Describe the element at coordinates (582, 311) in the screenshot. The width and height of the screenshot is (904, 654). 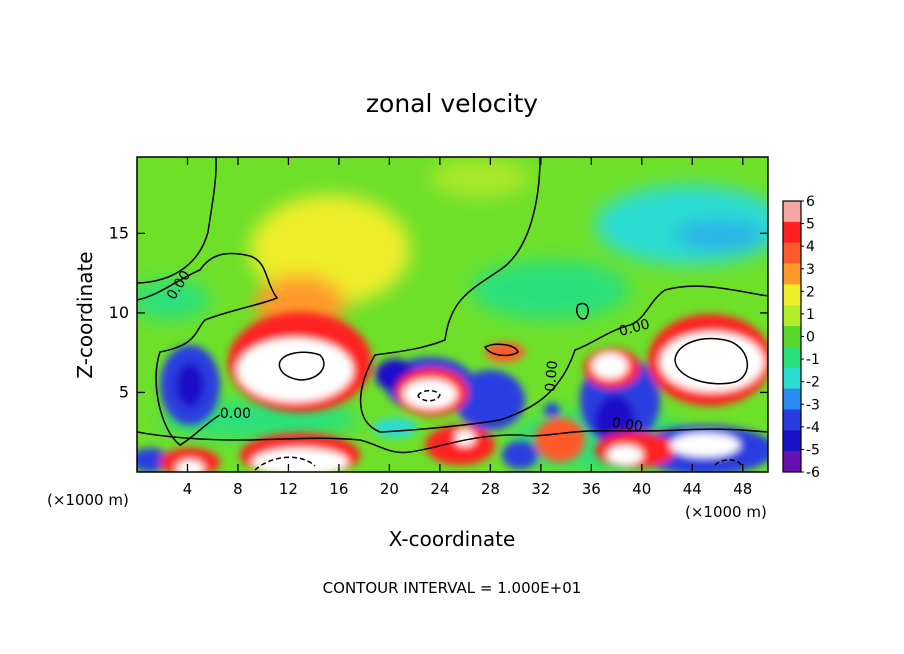
I see `contour-blob-east` at that location.